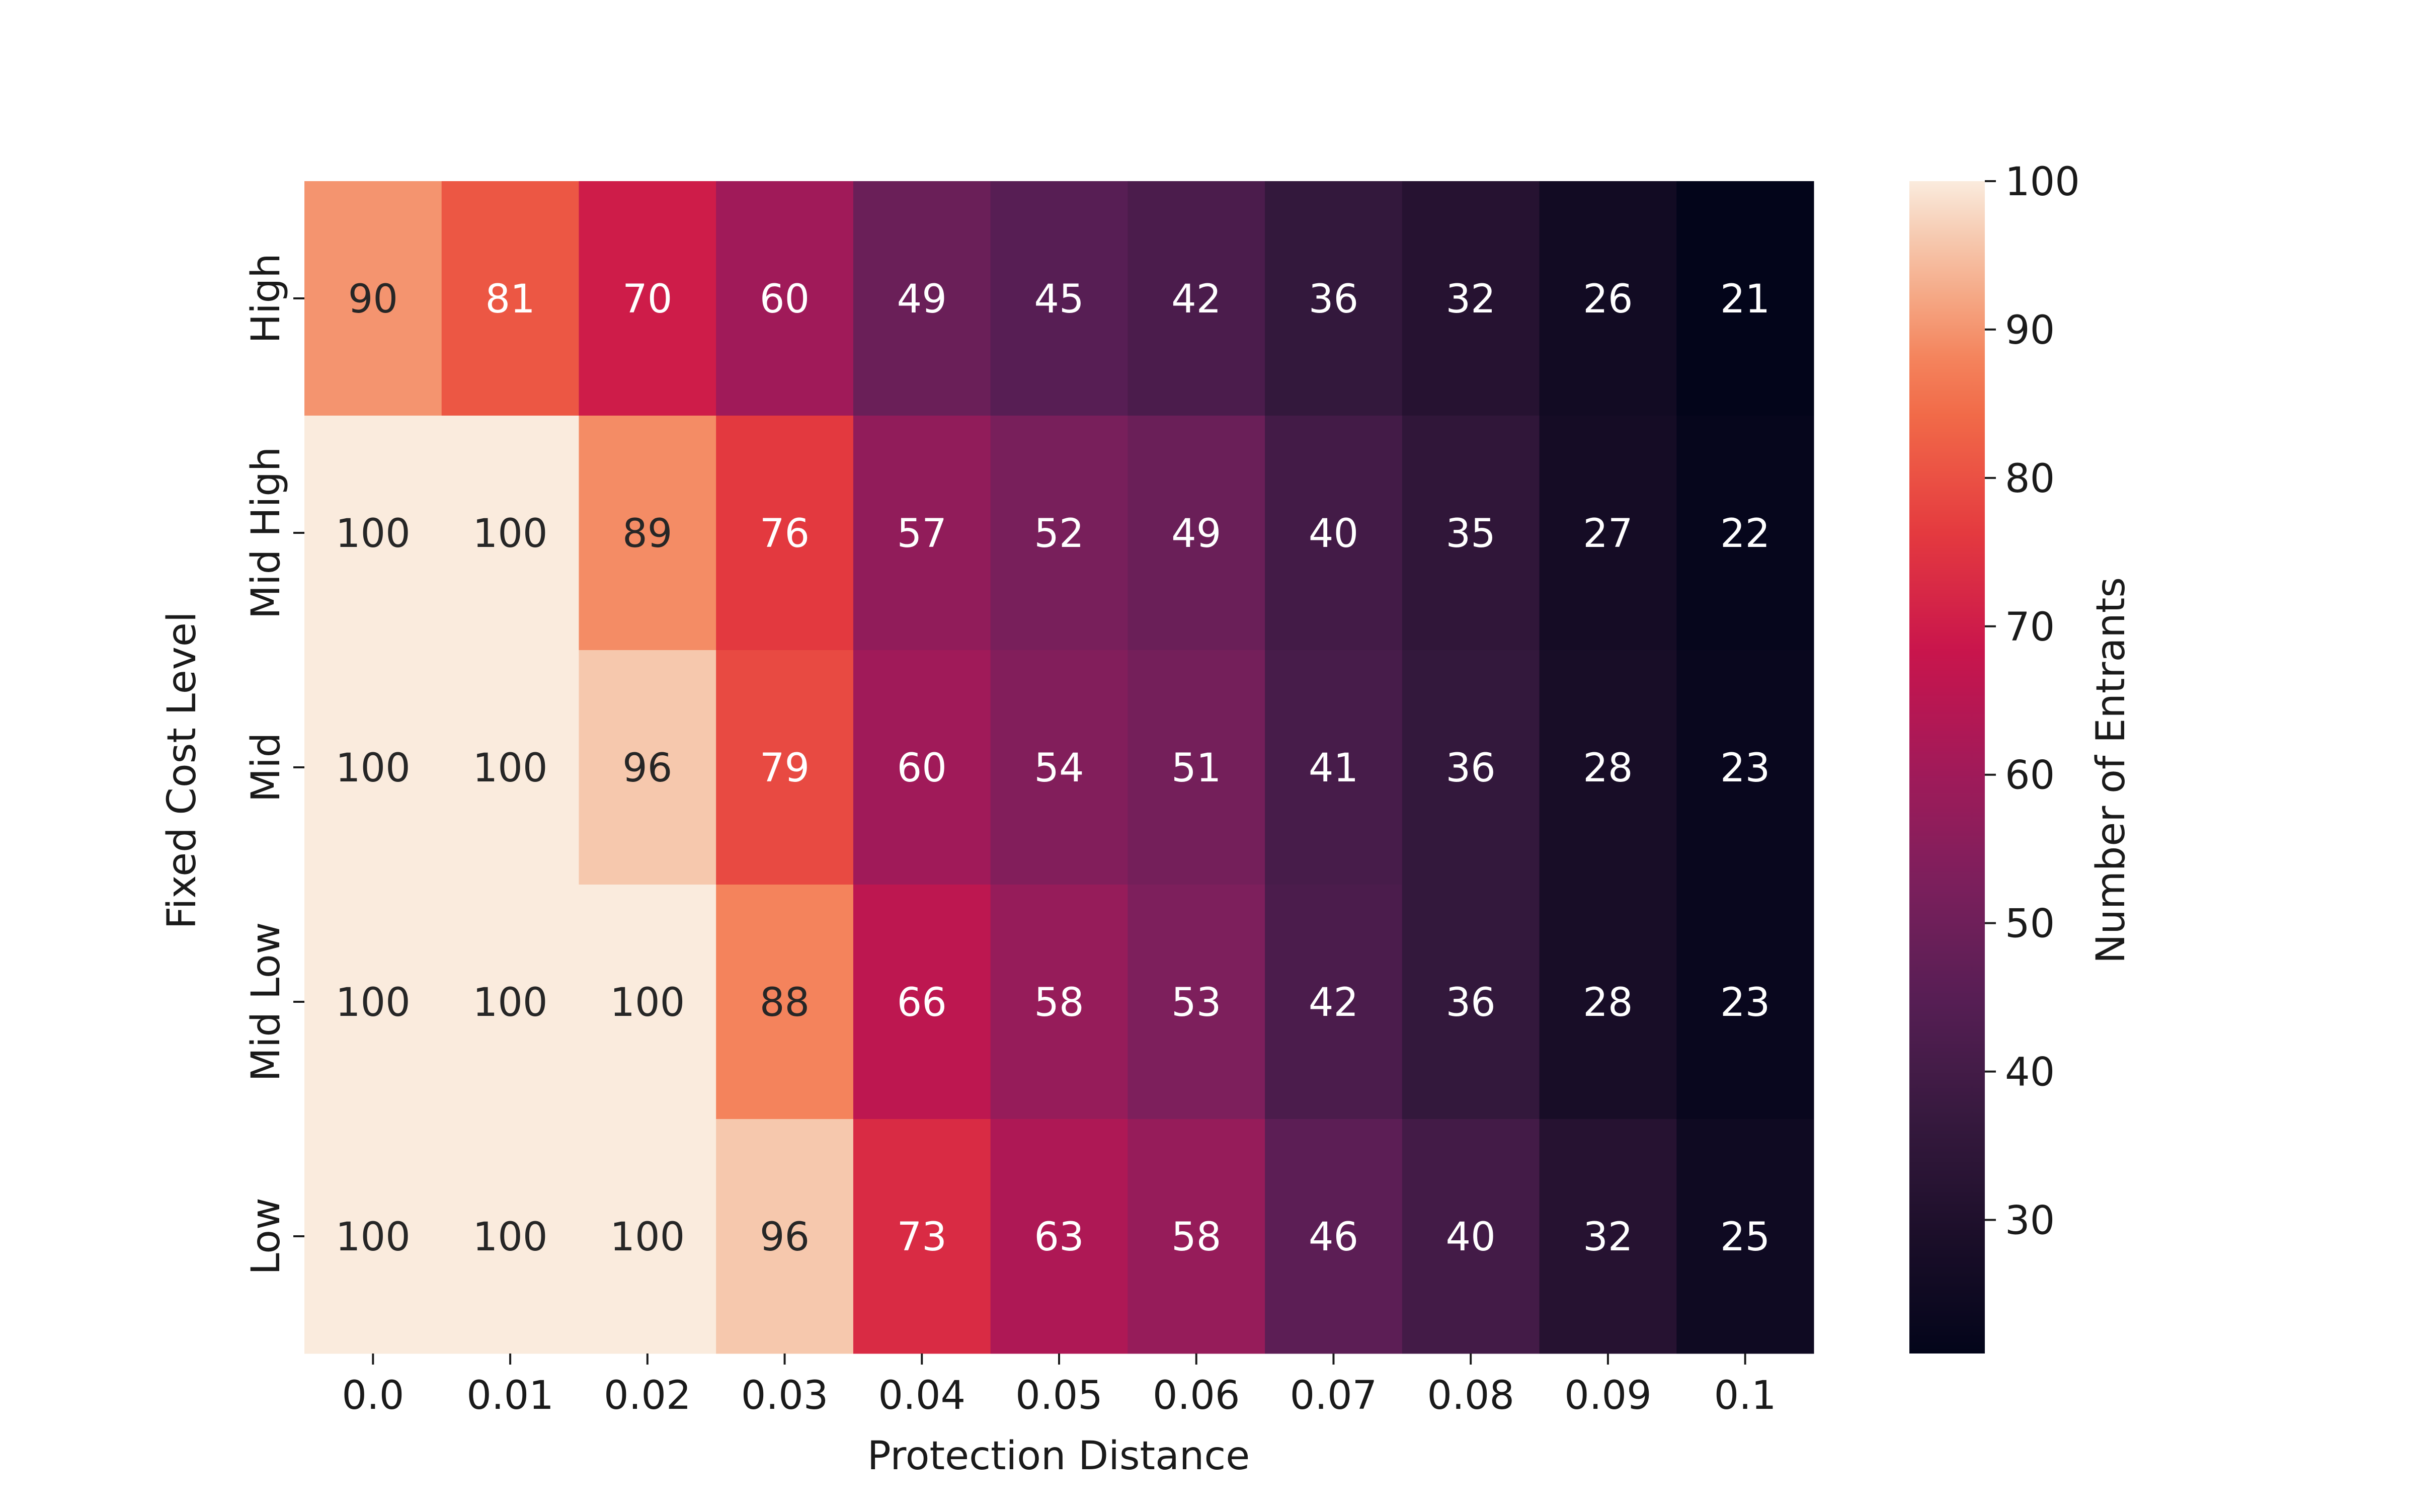 The width and height of the screenshot is (2415, 1512). What do you see at coordinates (785, 1002) in the screenshot?
I see `cell-value-label: 88` at bounding box center [785, 1002].